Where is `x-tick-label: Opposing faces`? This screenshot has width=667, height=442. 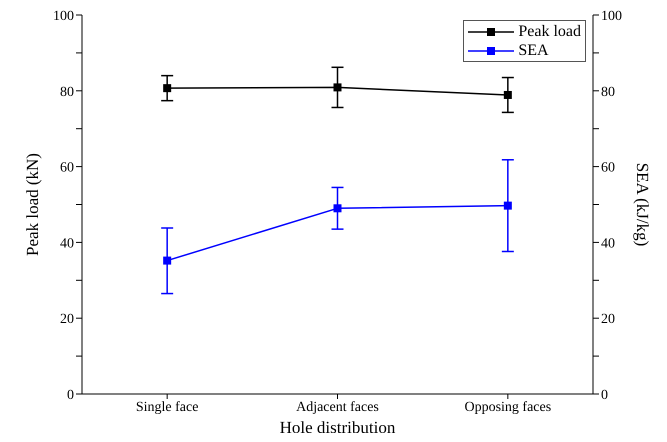 x-tick-label: Opposing faces is located at coordinates (508, 407).